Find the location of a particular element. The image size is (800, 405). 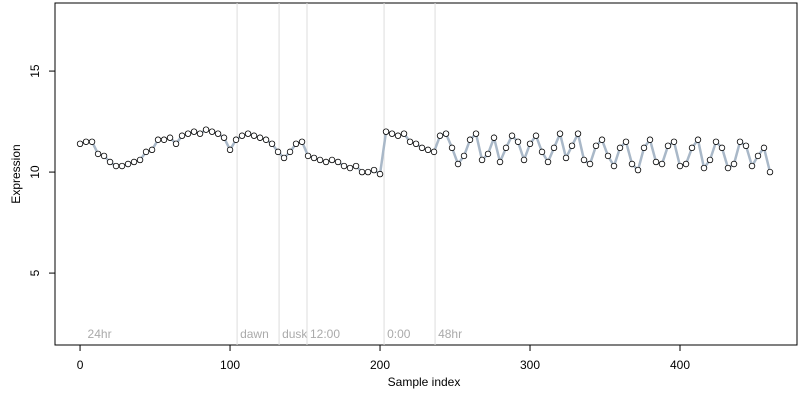

x-tick-label: 200 is located at coordinates (380, 365).